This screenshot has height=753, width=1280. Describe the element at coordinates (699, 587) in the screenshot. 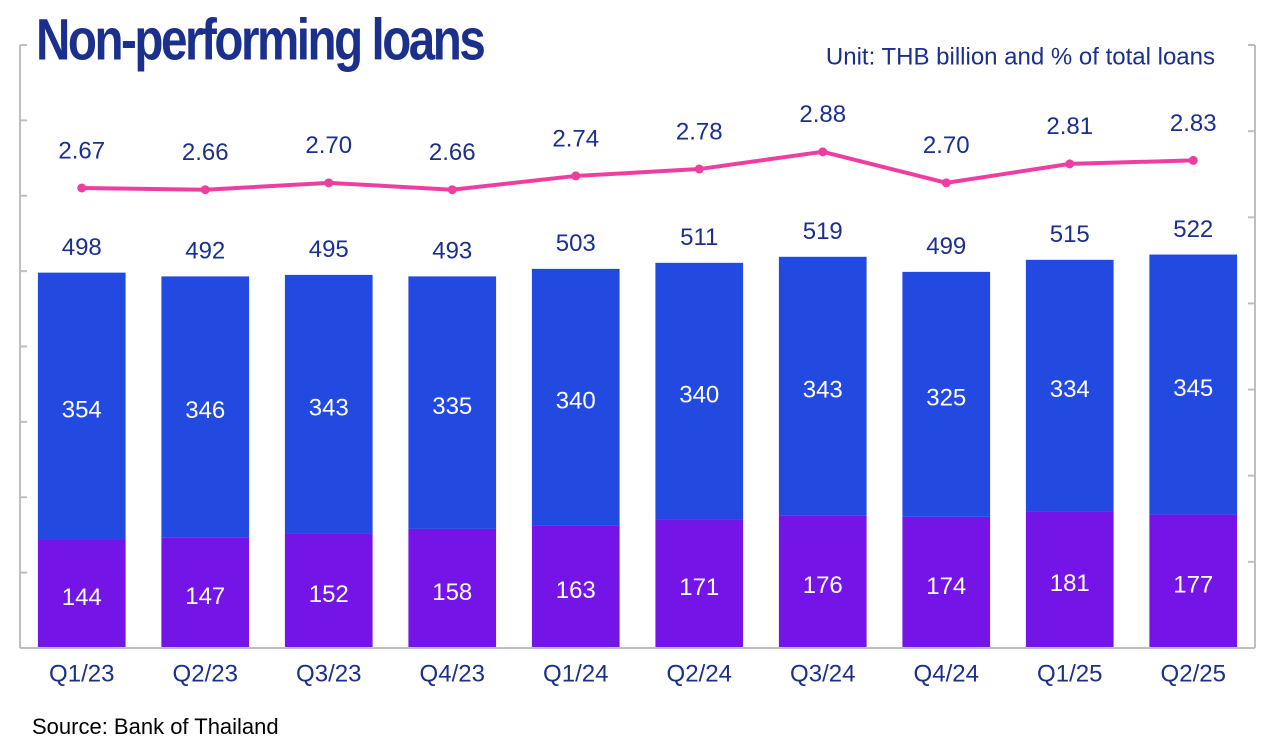

I see `segment-label: 171` at that location.